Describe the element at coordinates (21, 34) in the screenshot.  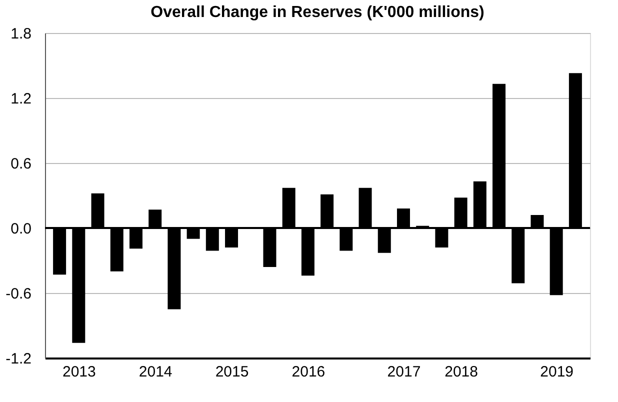
I see `y-tick-label: 1.8` at that location.